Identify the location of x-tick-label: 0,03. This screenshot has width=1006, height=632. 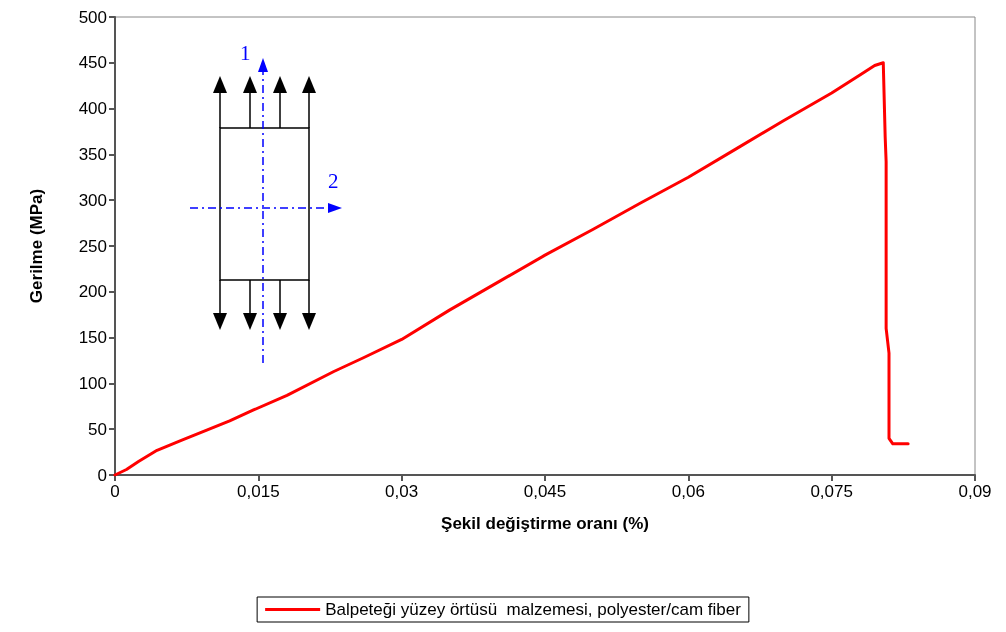
(402, 491).